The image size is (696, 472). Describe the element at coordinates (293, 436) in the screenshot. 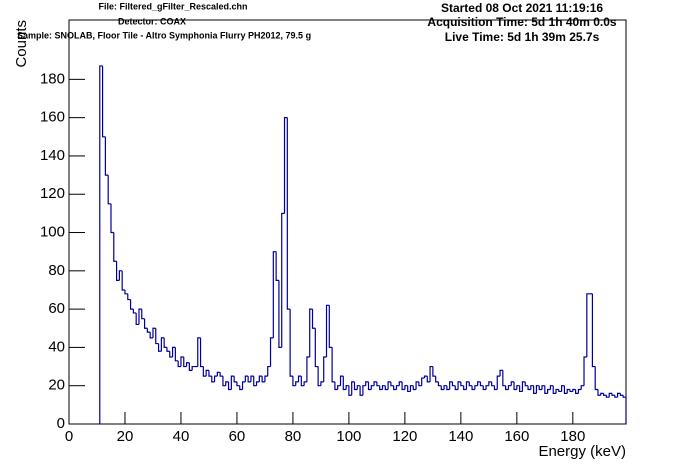

I see `x-tick-label: 80` at that location.